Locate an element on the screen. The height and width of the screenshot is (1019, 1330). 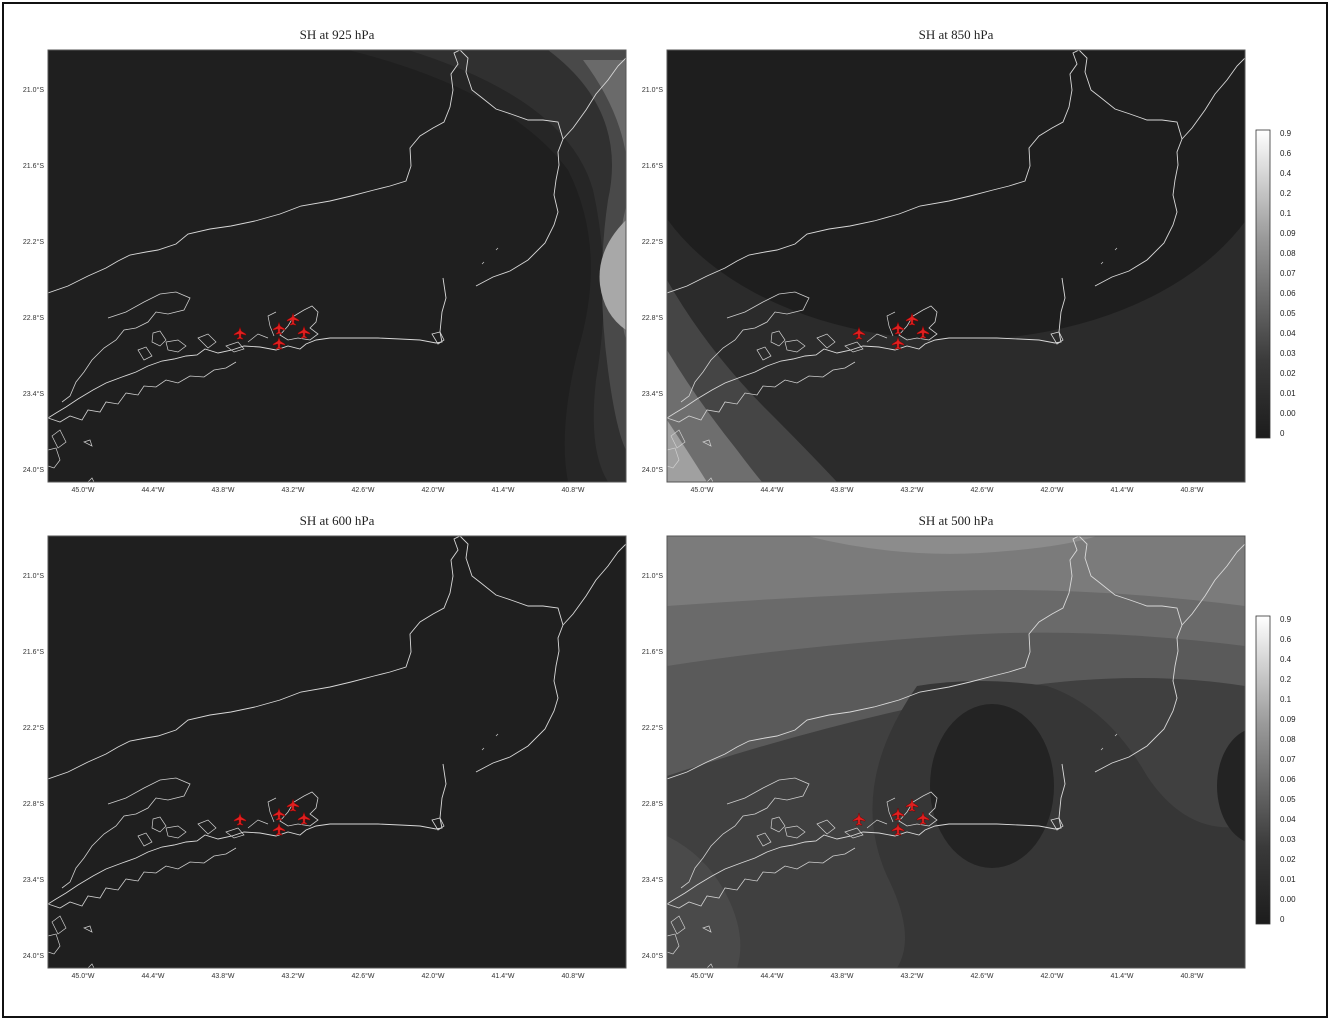
colorbar-tick-label: 0.08 is located at coordinates (1288, 253).